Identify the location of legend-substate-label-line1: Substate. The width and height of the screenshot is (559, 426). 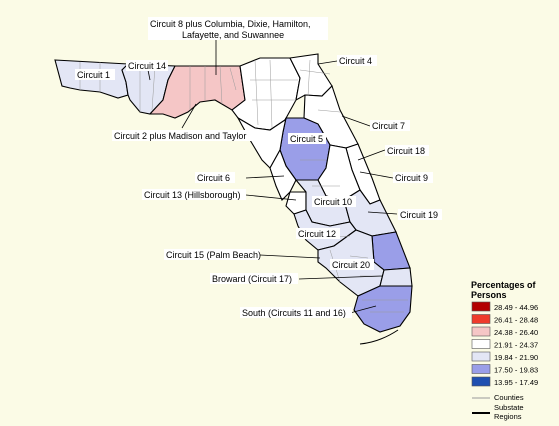
(509, 407).